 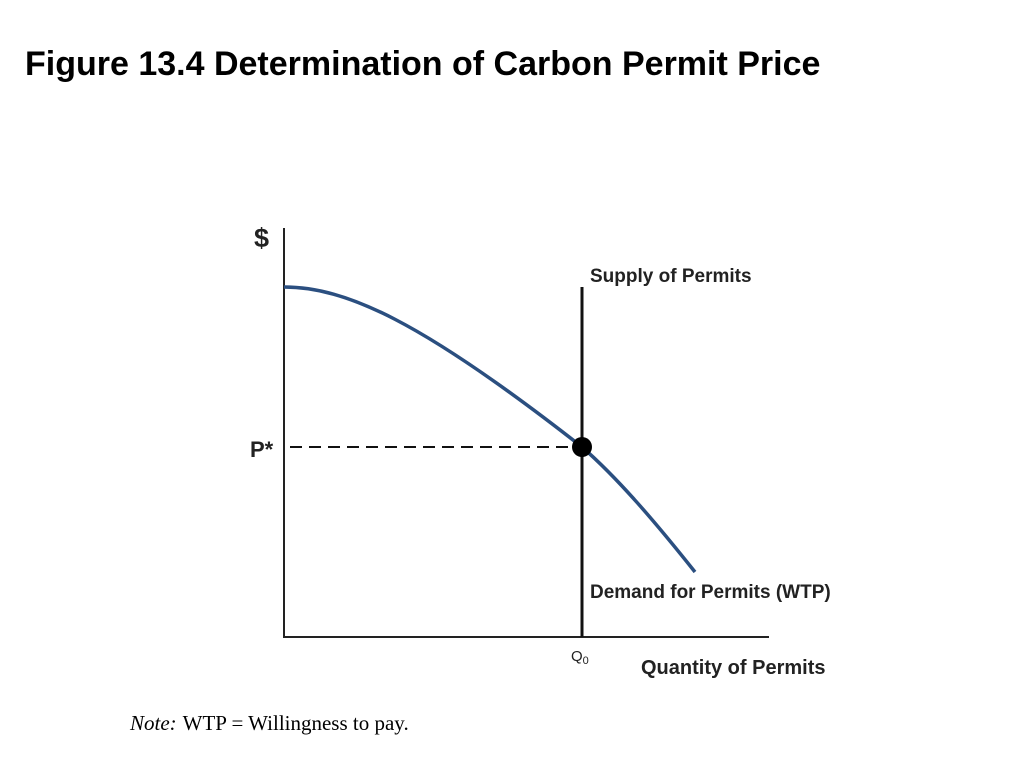 What do you see at coordinates (577, 656) in the screenshot?
I see `quantity-symbol: Q` at bounding box center [577, 656].